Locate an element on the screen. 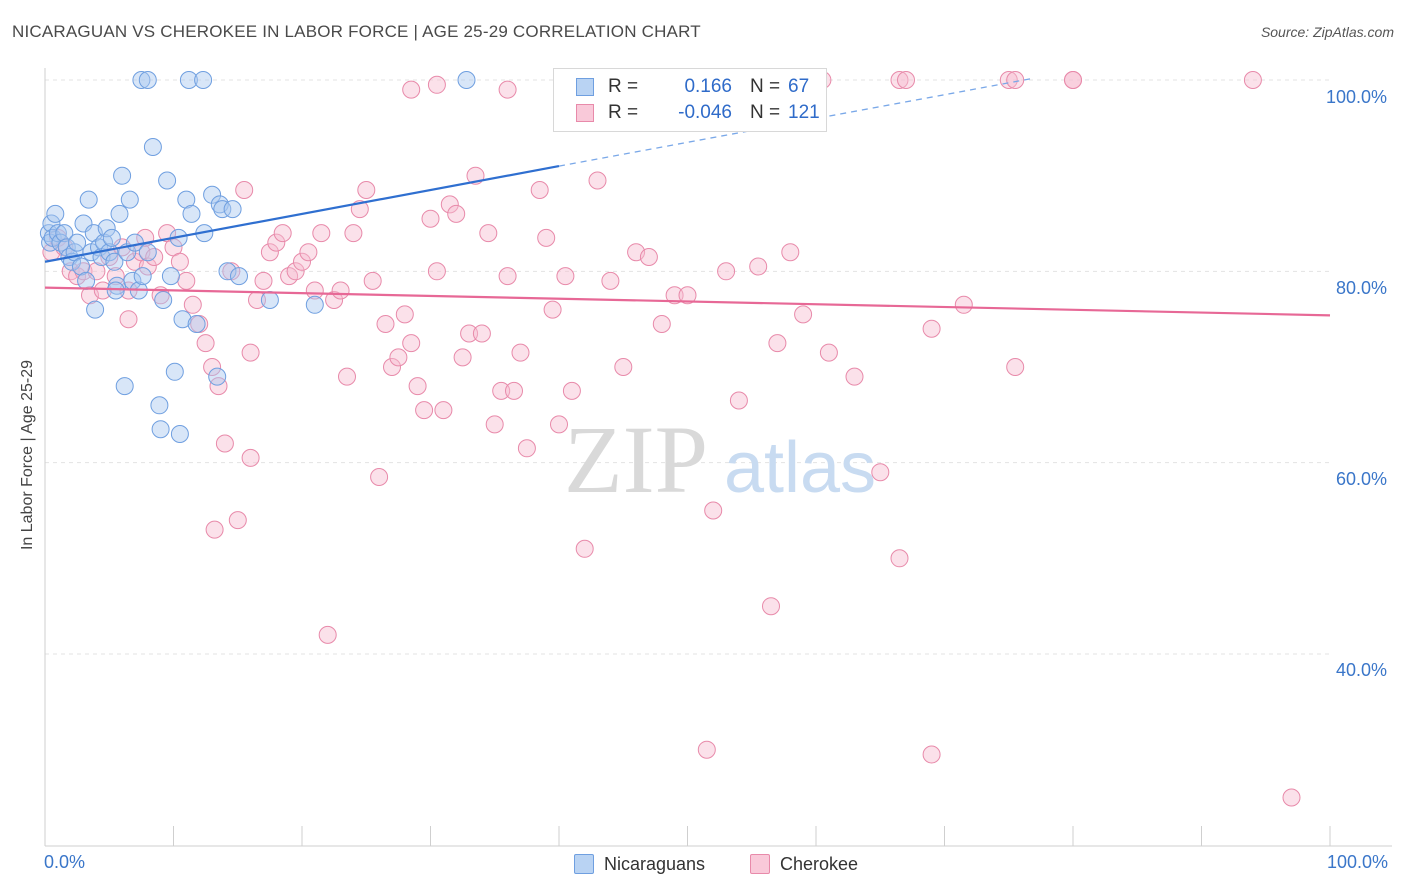 Image resolution: width=1406 pixels, height=892 pixels. legend-row-cherokee: R = -0.046 N = 121 is located at coordinates (698, 113).